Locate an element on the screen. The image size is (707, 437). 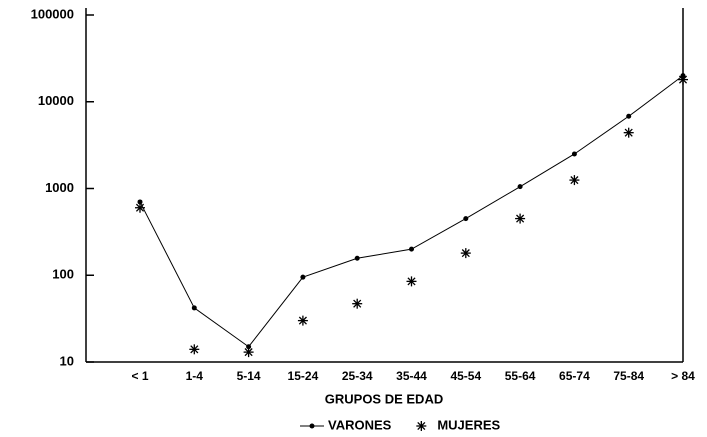
x-tick-label: 5-14 is located at coordinates (249, 376).